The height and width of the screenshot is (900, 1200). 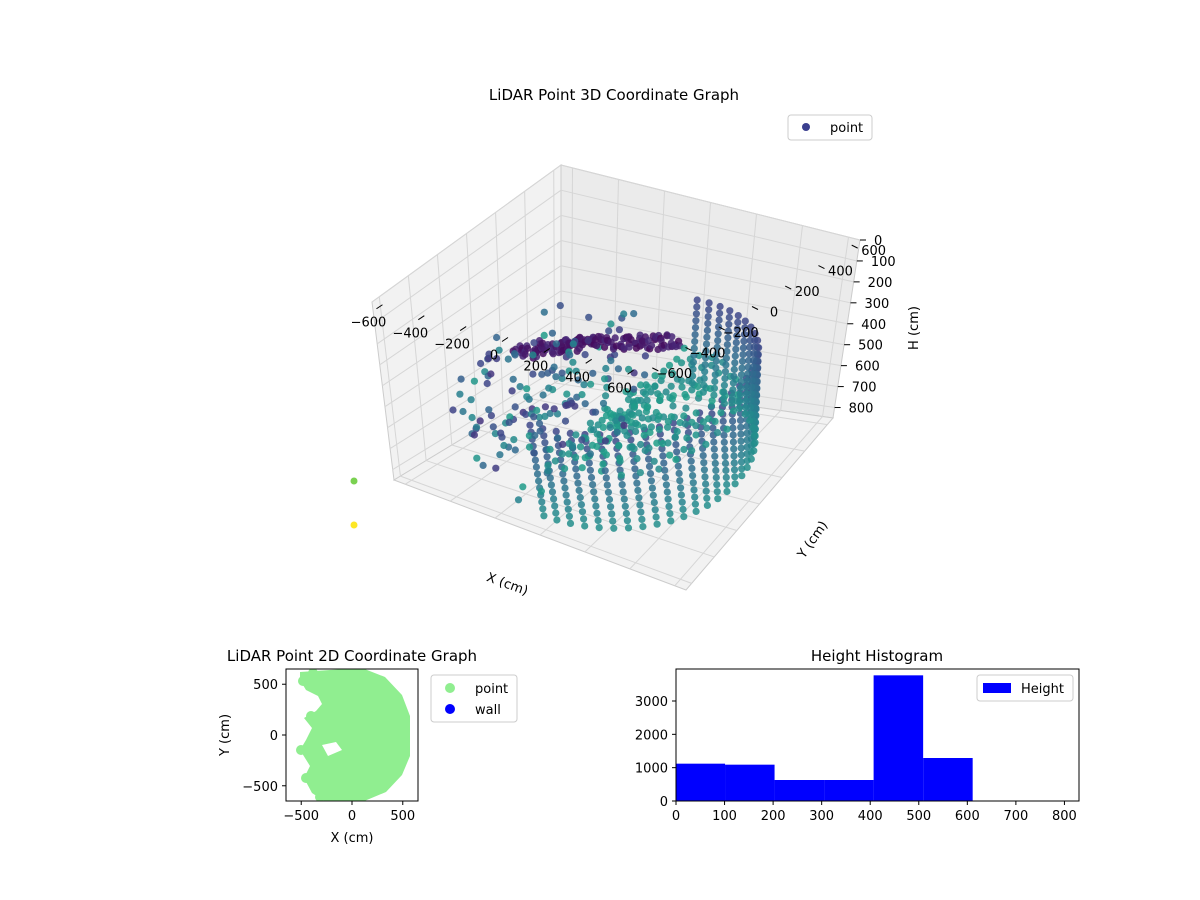 What do you see at coordinates (651, 769) in the screenshot?
I see `y-tick-label-histogram: 1000` at bounding box center [651, 769].